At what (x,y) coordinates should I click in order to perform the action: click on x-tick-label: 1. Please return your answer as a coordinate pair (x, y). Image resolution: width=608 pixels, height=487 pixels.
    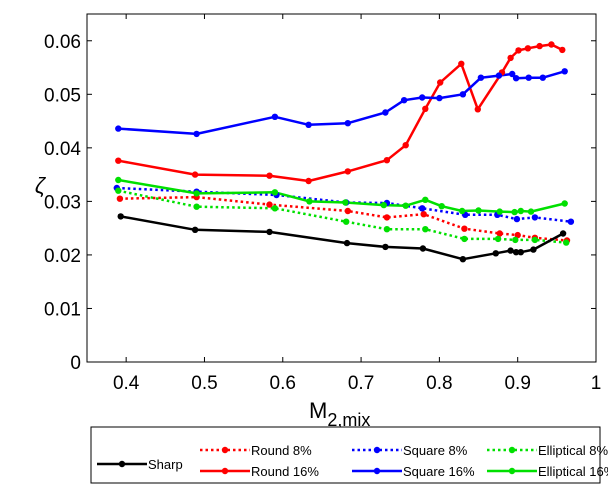
    Looking at the image, I should click on (596, 383).